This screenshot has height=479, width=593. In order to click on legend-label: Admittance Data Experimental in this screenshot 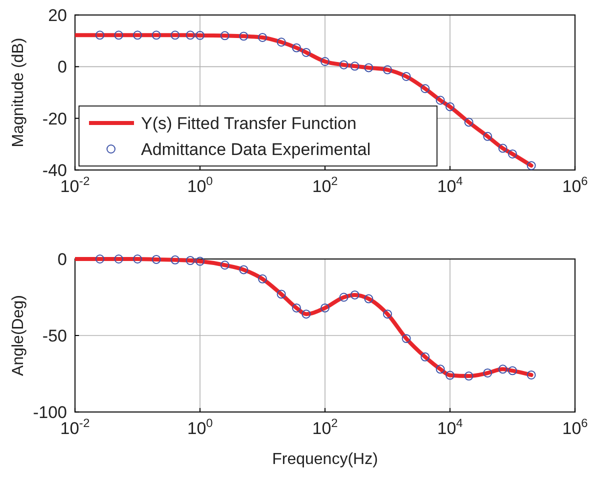, I will do `click(256, 149)`.